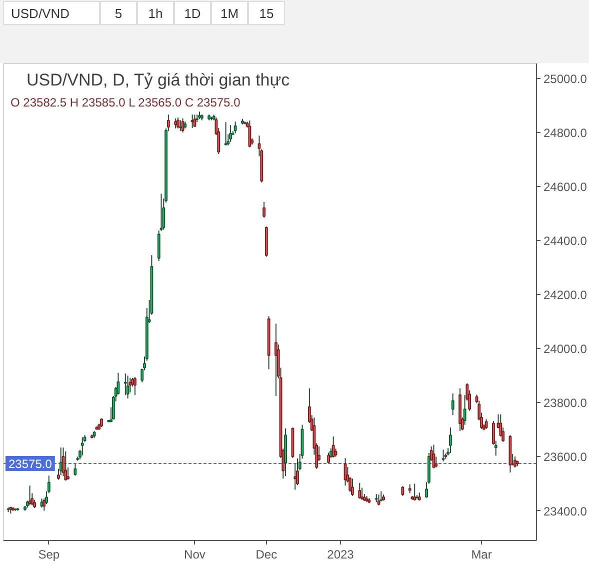  Describe the element at coordinates (118, 13) in the screenshot. I see `text: 5` at that location.